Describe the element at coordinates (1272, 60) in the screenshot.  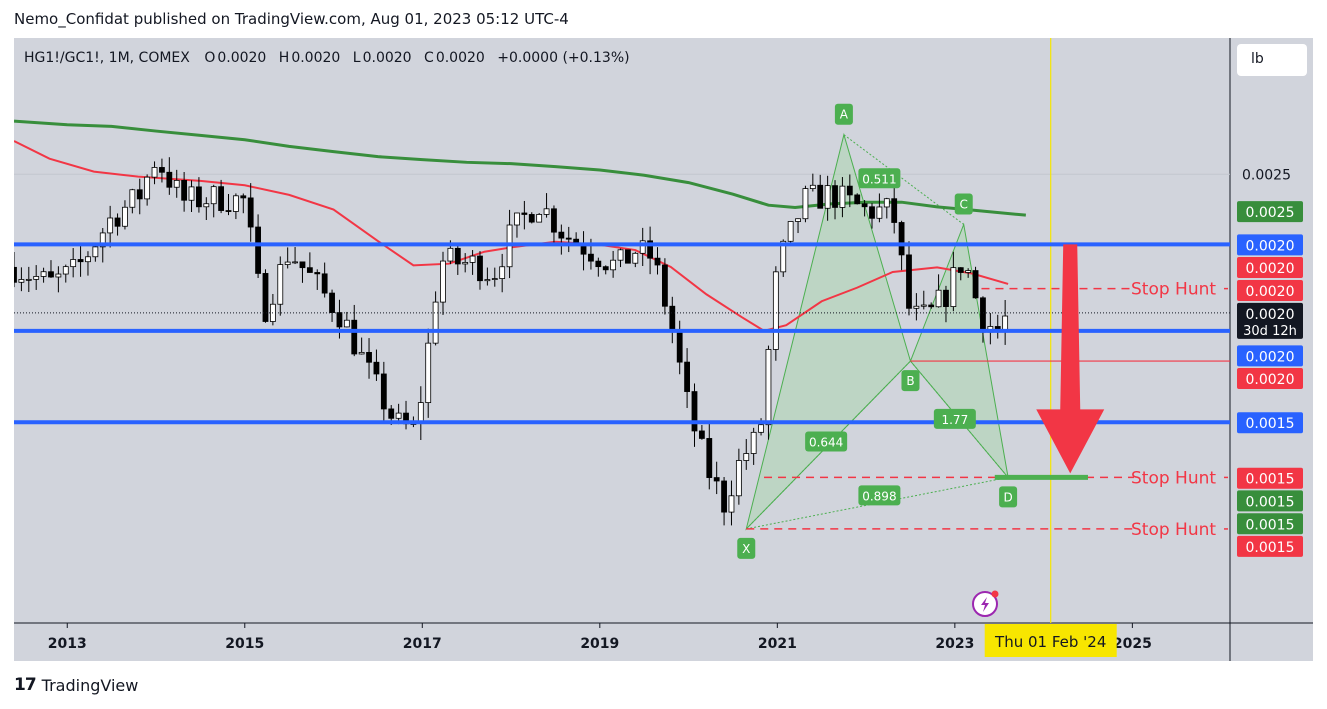
I see `unit-button: lb` at that location.